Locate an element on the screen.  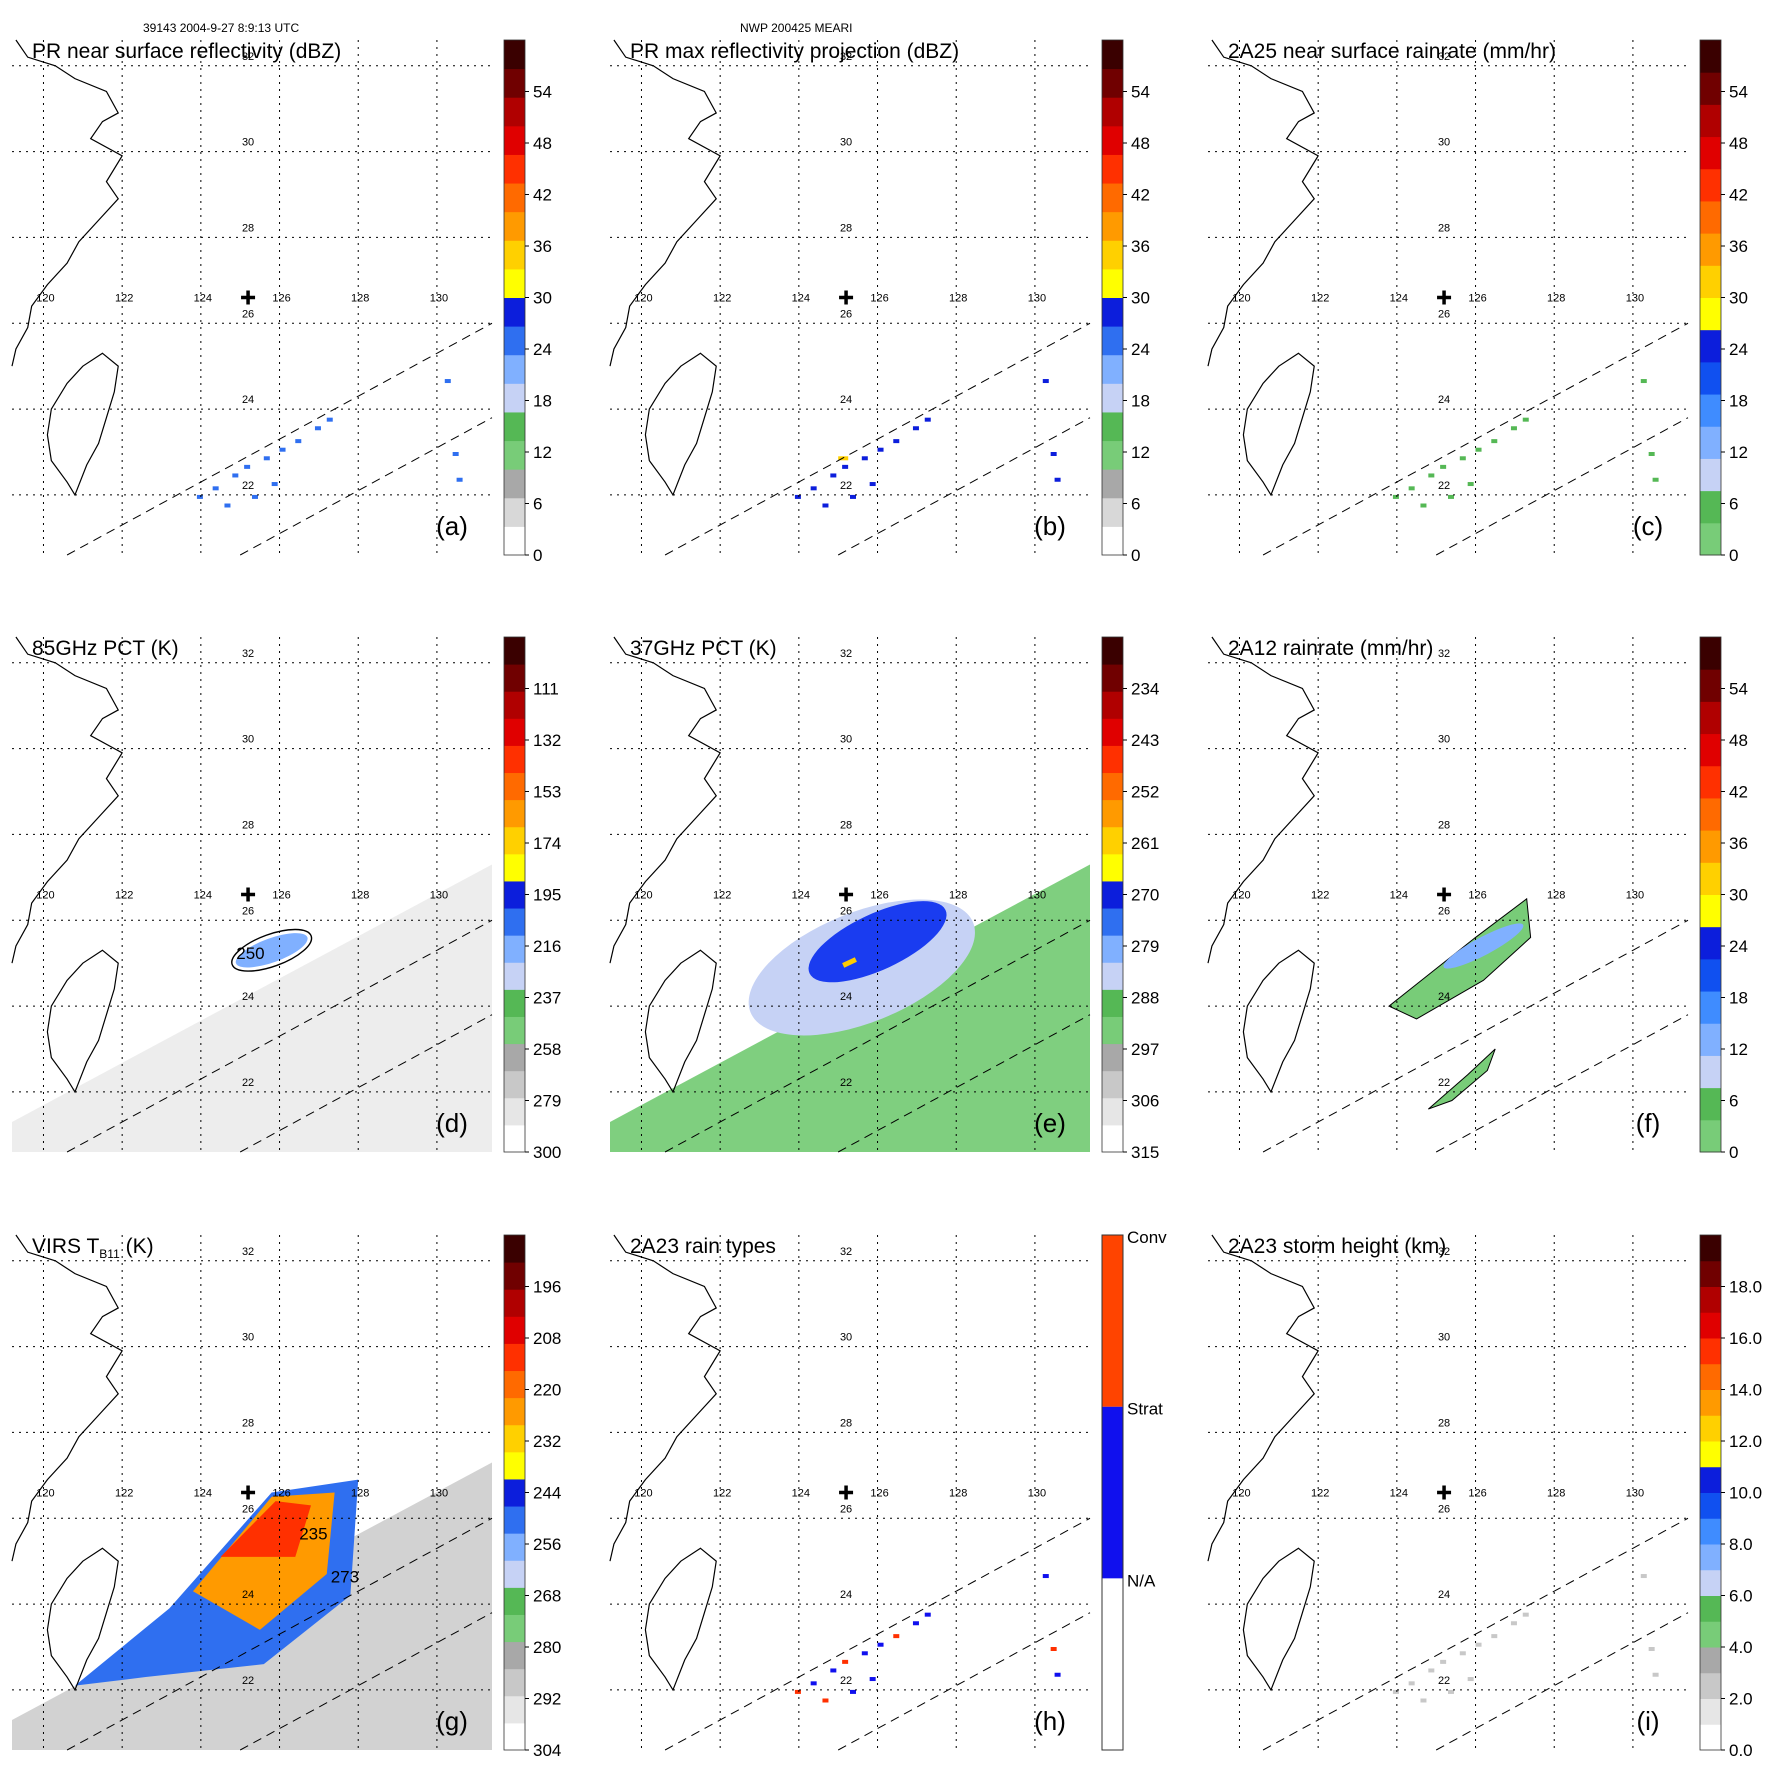
colorbar-tick-label: 174 is located at coordinates (547, 843).